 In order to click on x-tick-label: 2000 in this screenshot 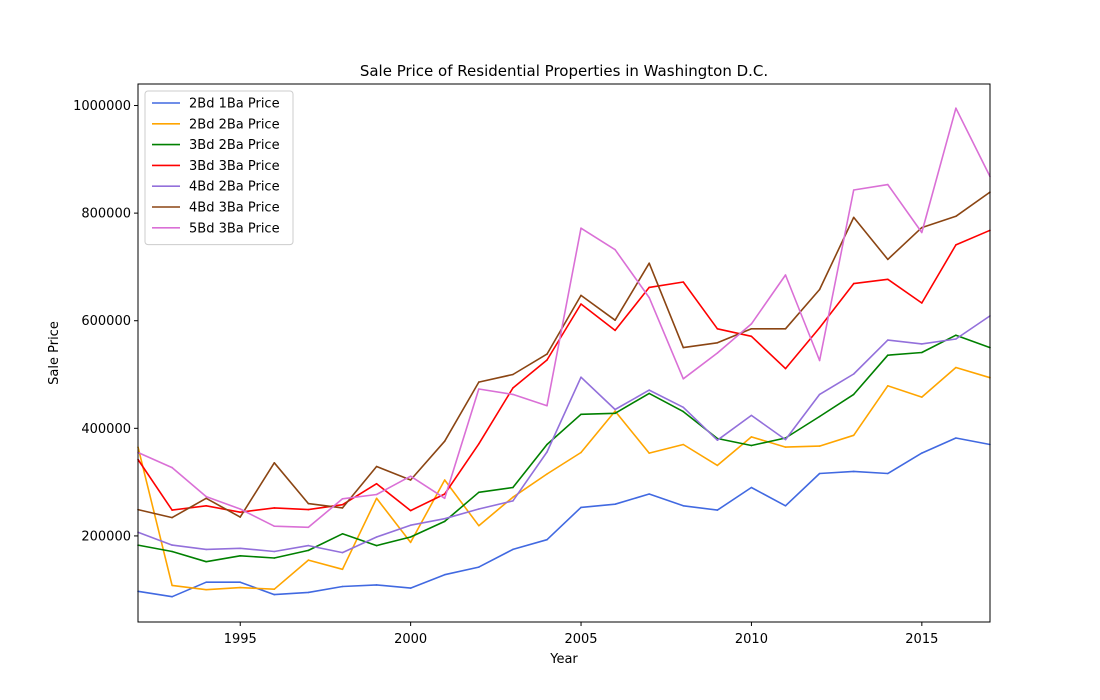, I will do `click(410, 639)`.